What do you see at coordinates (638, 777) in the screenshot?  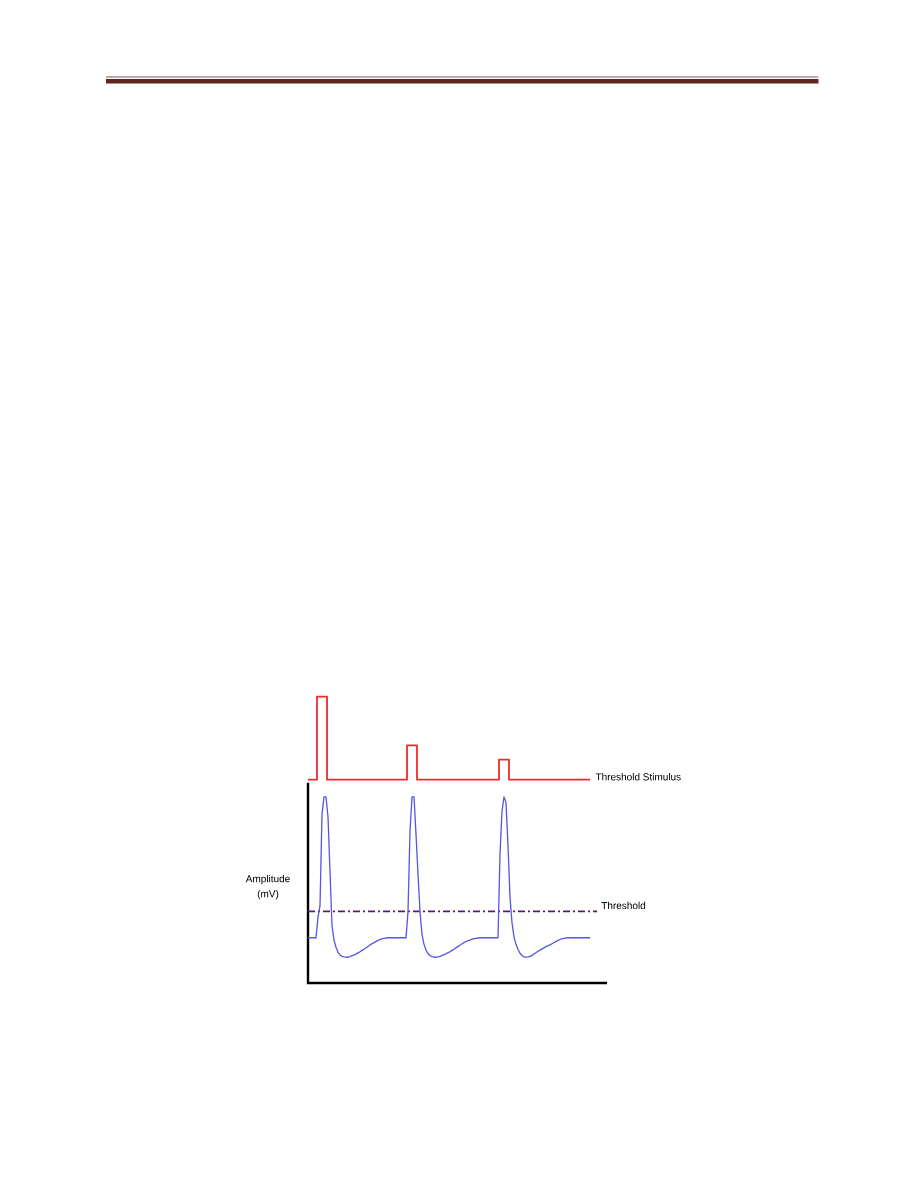 I see `series-label: Threshold Stimulus` at bounding box center [638, 777].